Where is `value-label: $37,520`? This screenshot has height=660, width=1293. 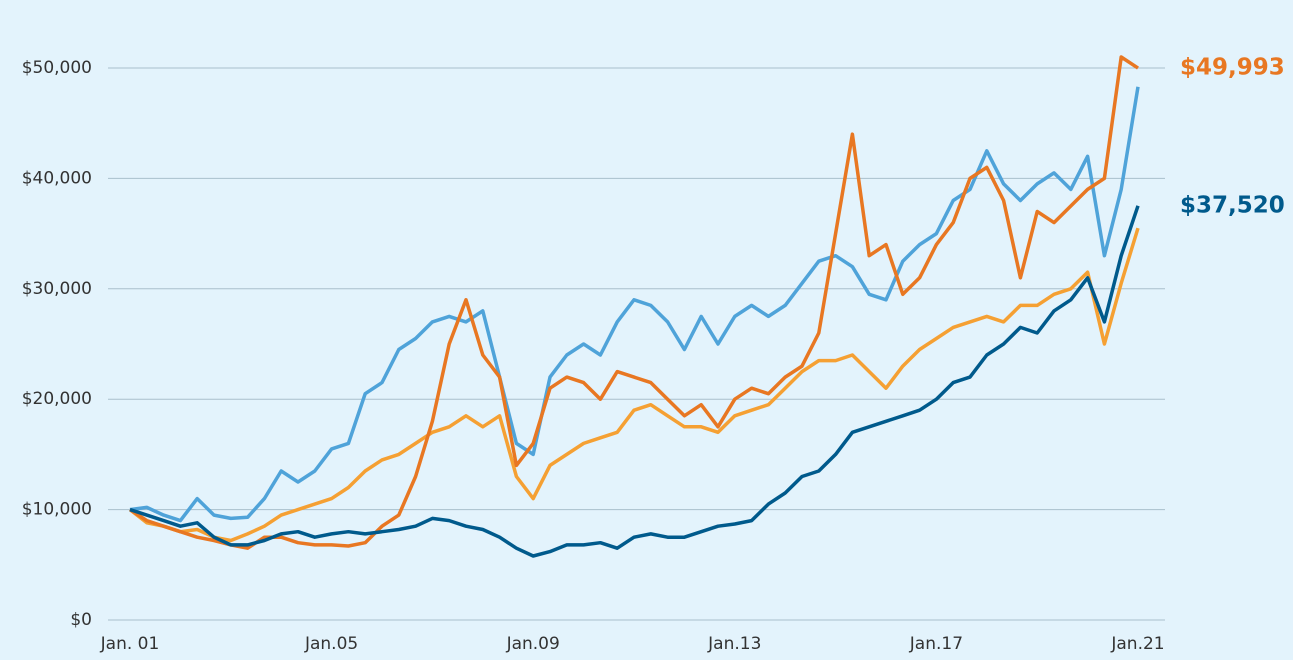 value-label: $37,520 is located at coordinates (1232, 205).